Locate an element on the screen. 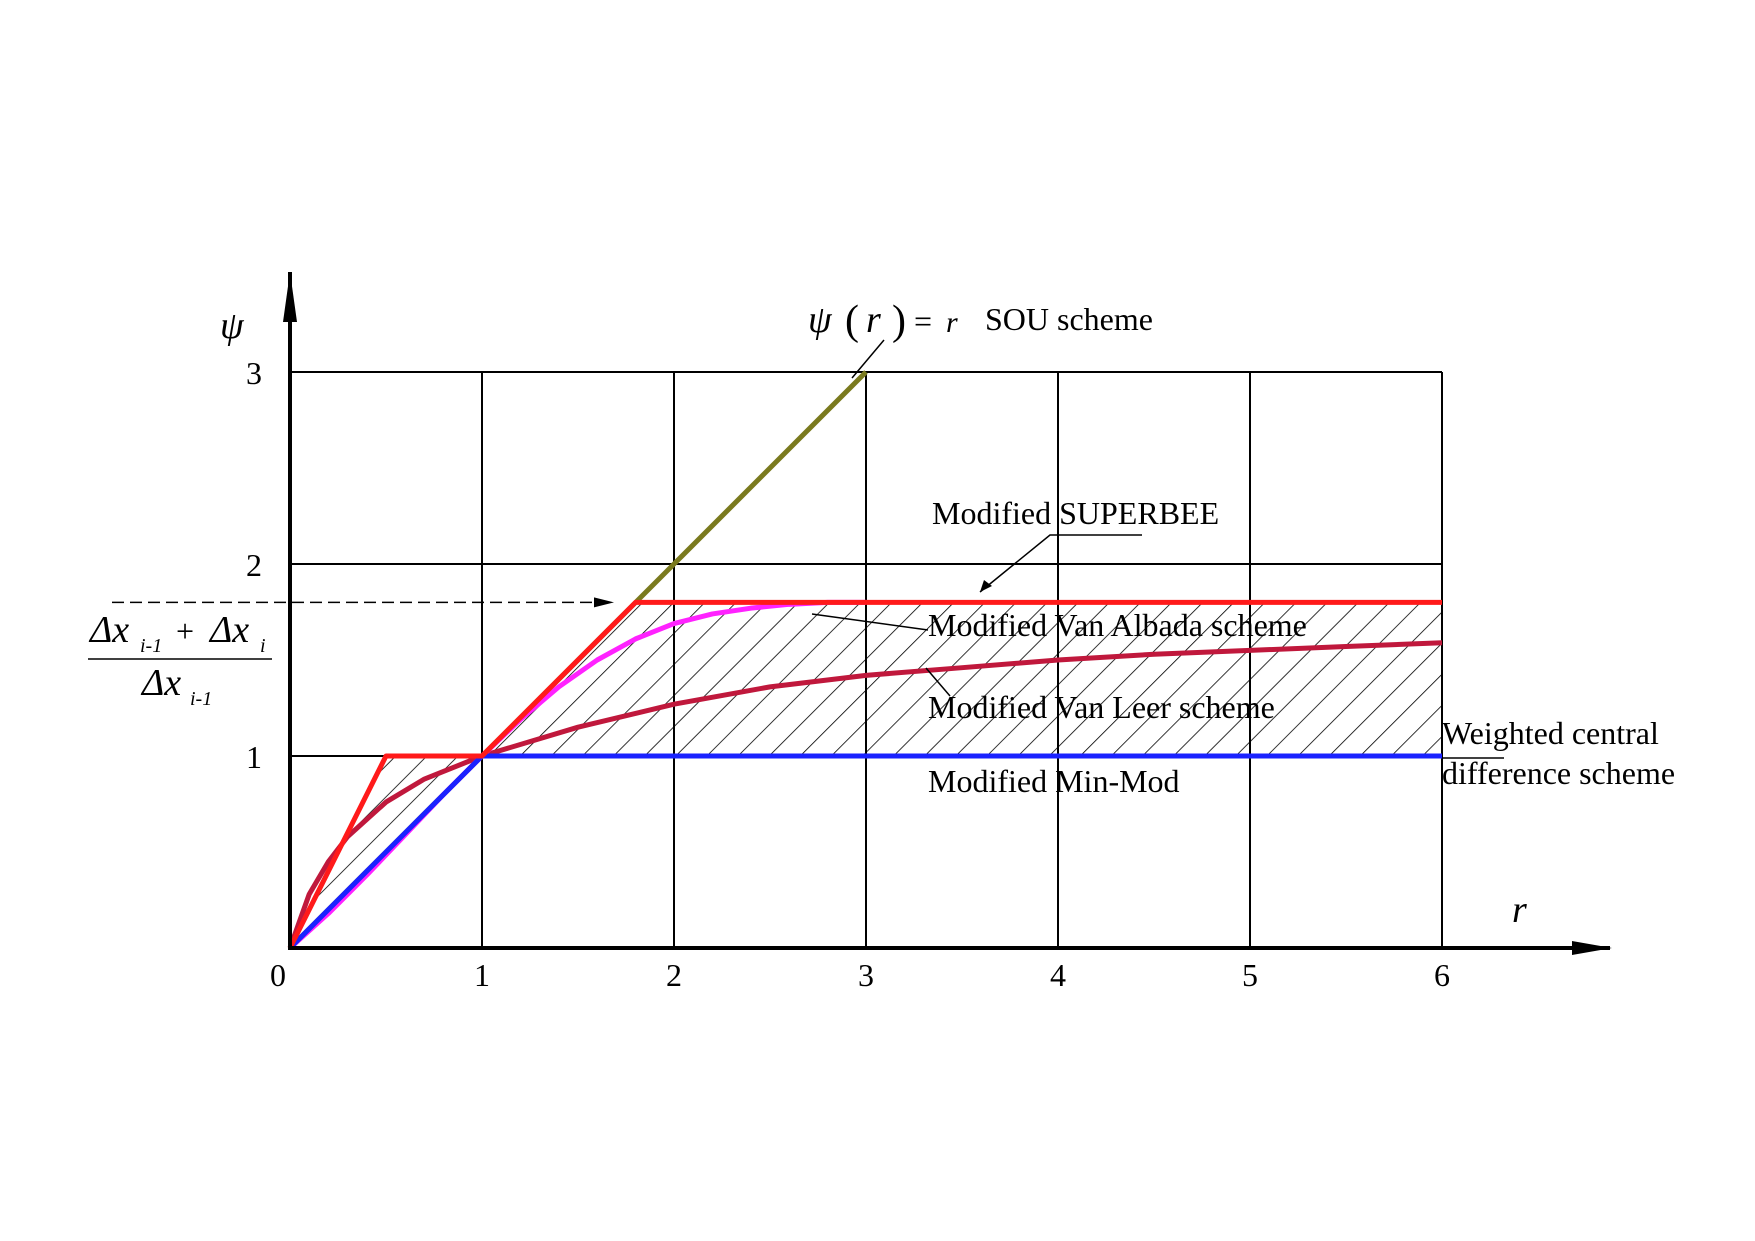 This screenshot has width=1755, height=1241. x-tick-label-1: 1 is located at coordinates (482, 975).